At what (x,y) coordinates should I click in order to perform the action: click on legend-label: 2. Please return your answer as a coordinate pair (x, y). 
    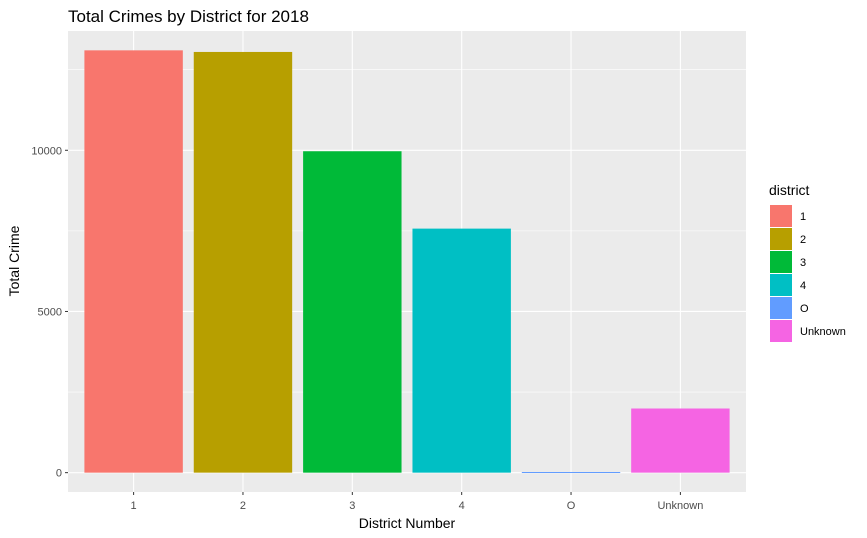
    Looking at the image, I should click on (803, 240).